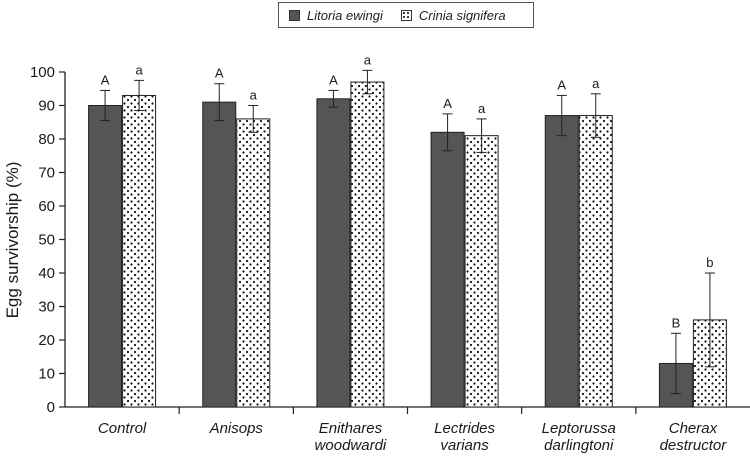 The image size is (750, 458). What do you see at coordinates (12, 240) in the screenshot?
I see `y-axis-label: Egg survivorship (%)` at bounding box center [12, 240].